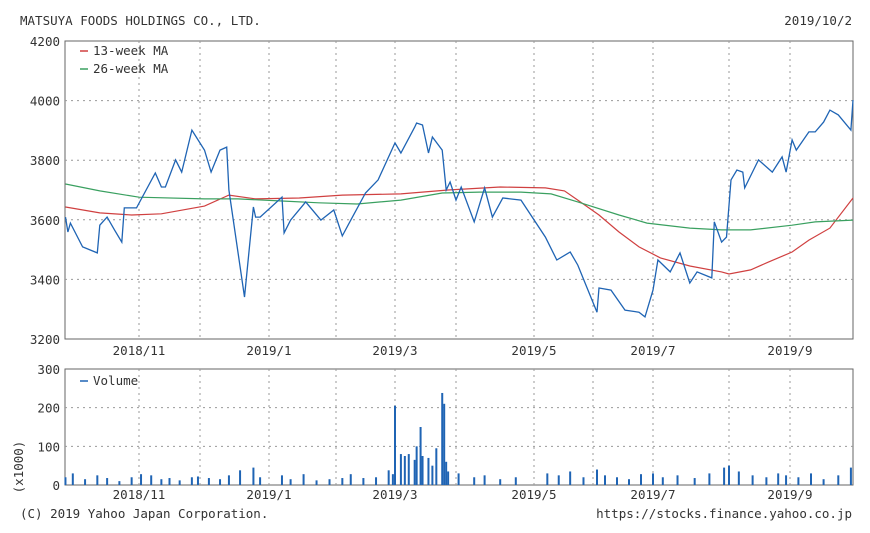  Describe the element at coordinates (45, 101) in the screenshot. I see `y-tick-label: 4000` at that location.